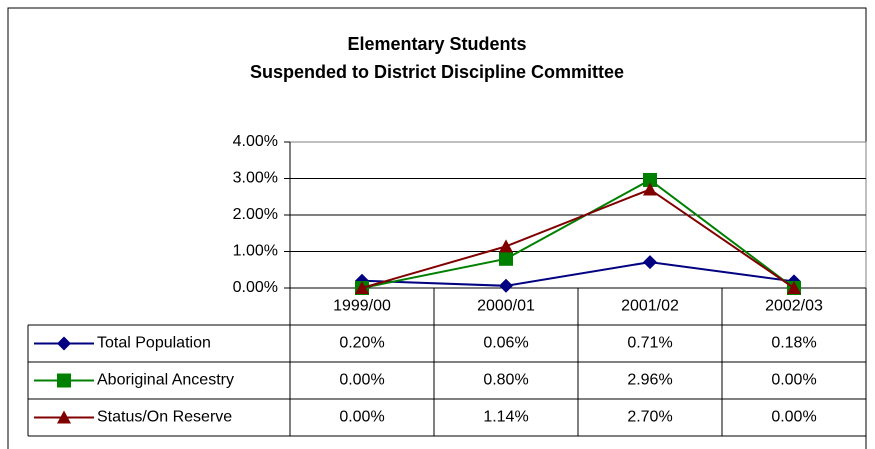  What do you see at coordinates (506, 306) in the screenshot?
I see `x-tick-label: 2000/01` at bounding box center [506, 306].